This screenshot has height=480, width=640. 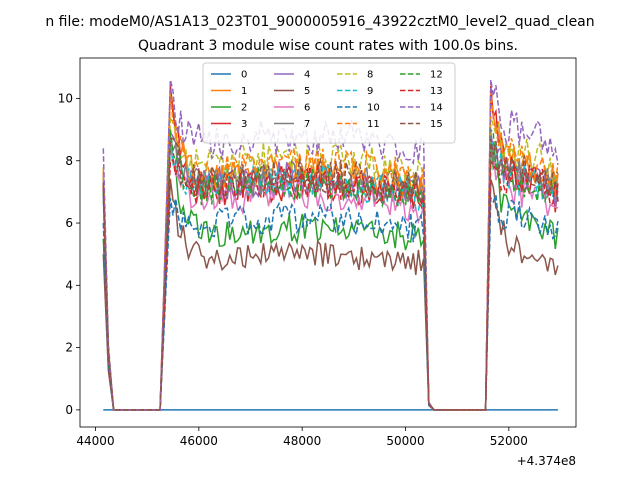 What do you see at coordinates (329, 103) in the screenshot?
I see `legend-box` at bounding box center [329, 103].